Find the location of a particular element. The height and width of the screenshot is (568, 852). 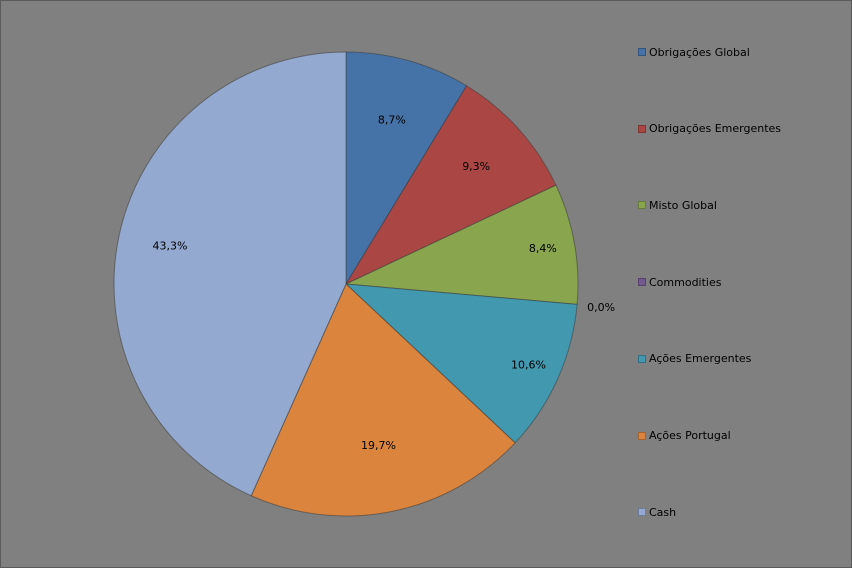

legend-item-3: Misto Global is located at coordinates (677, 205).